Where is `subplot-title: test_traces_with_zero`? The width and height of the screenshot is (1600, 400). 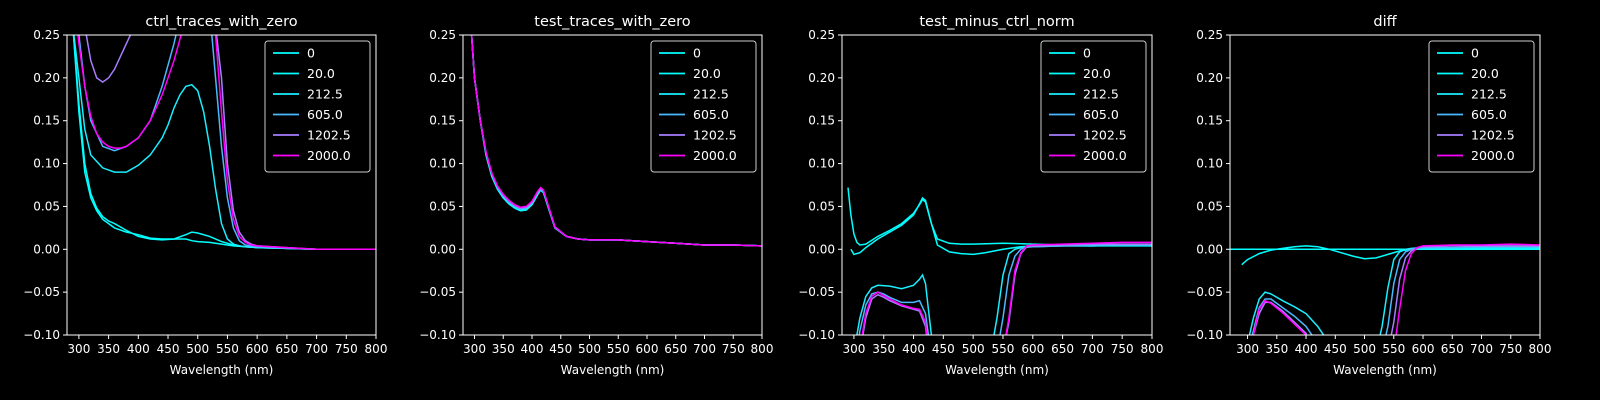 subplot-title: test_traces_with_zero is located at coordinates (612, 22).